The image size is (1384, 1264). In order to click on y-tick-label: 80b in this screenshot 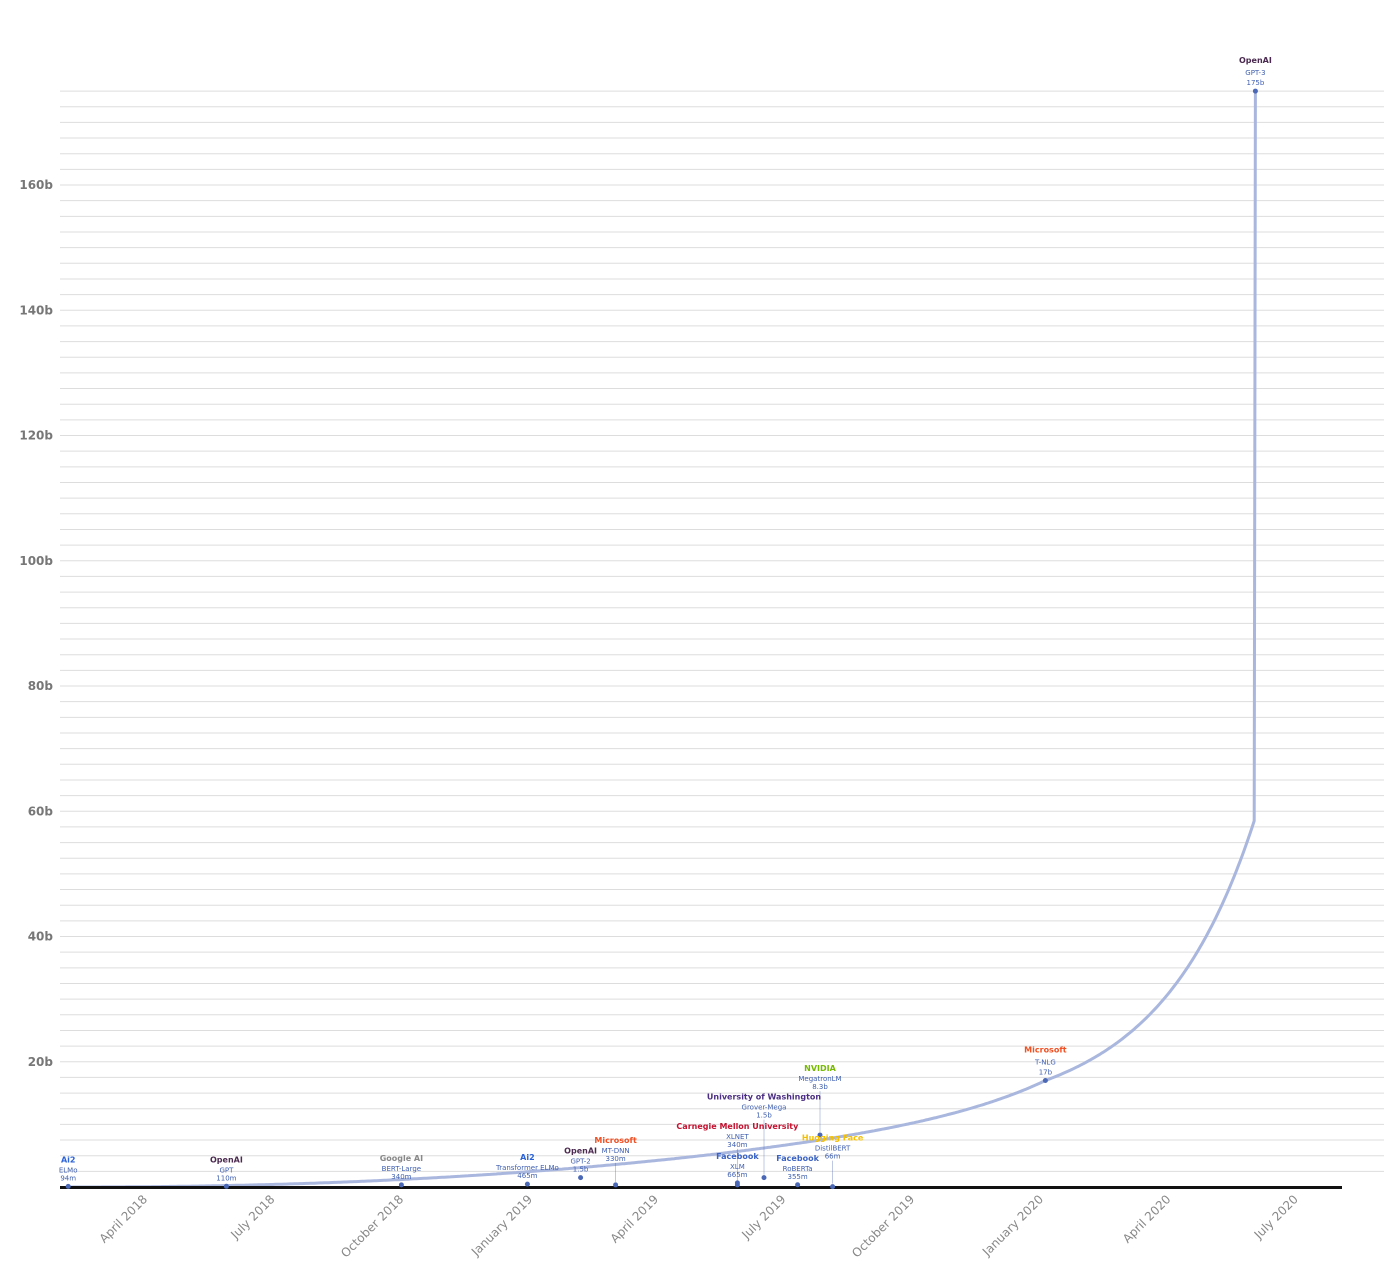, I will do `click(41, 686)`.